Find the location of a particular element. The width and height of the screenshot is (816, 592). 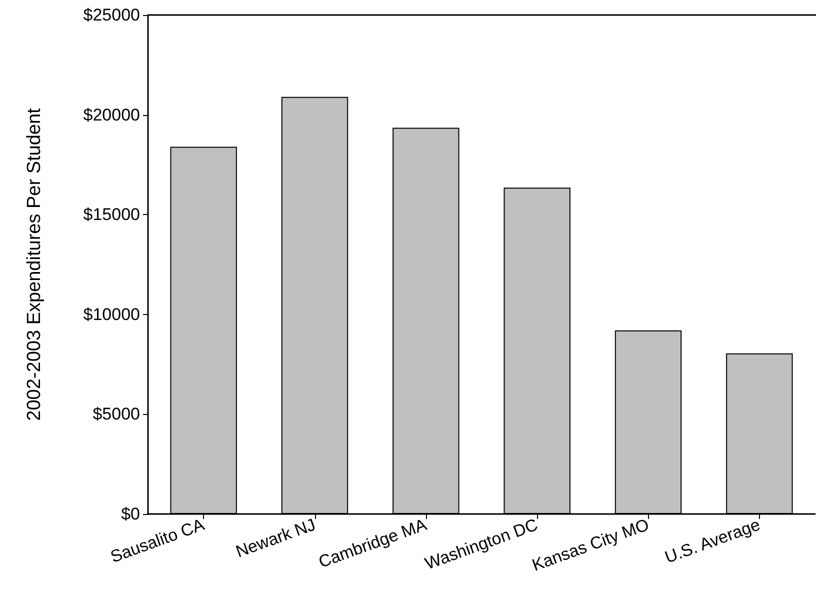

y-tick-label: $5000 is located at coordinates (116, 414).